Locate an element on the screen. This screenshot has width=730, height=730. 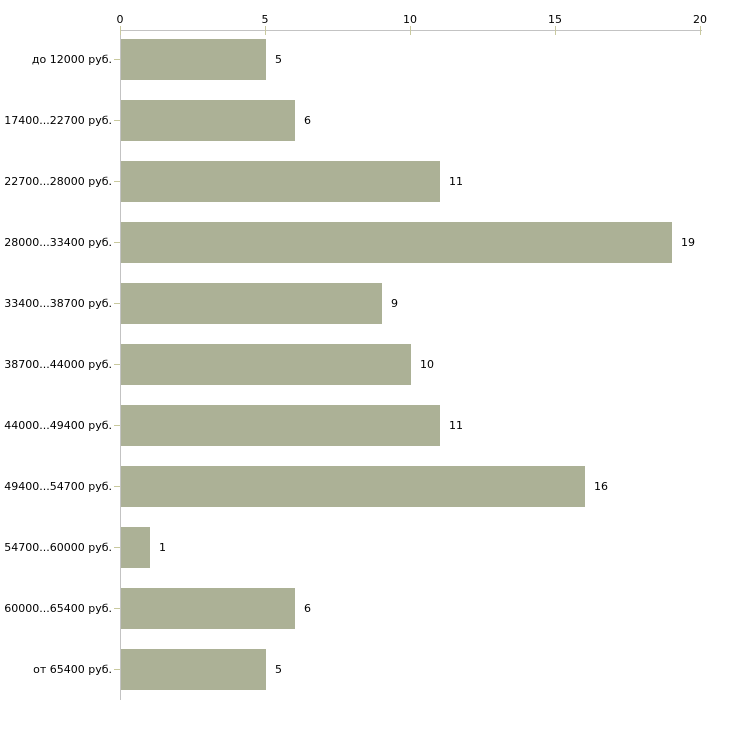
category-label: 28000...33400 руб. is located at coordinates (58, 242).